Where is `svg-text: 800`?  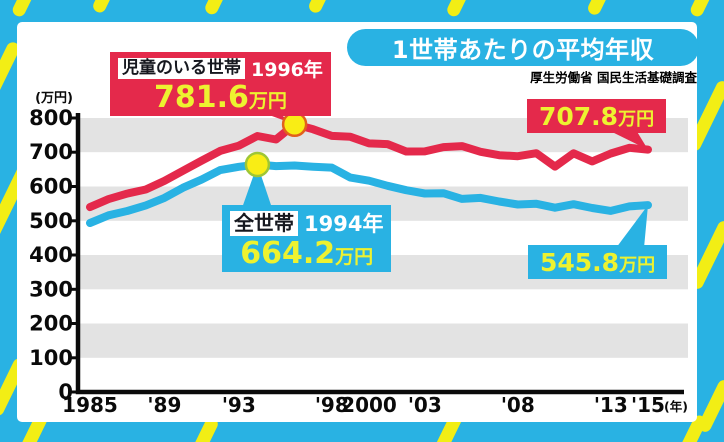
svg-text: 800 is located at coordinates (51, 118).